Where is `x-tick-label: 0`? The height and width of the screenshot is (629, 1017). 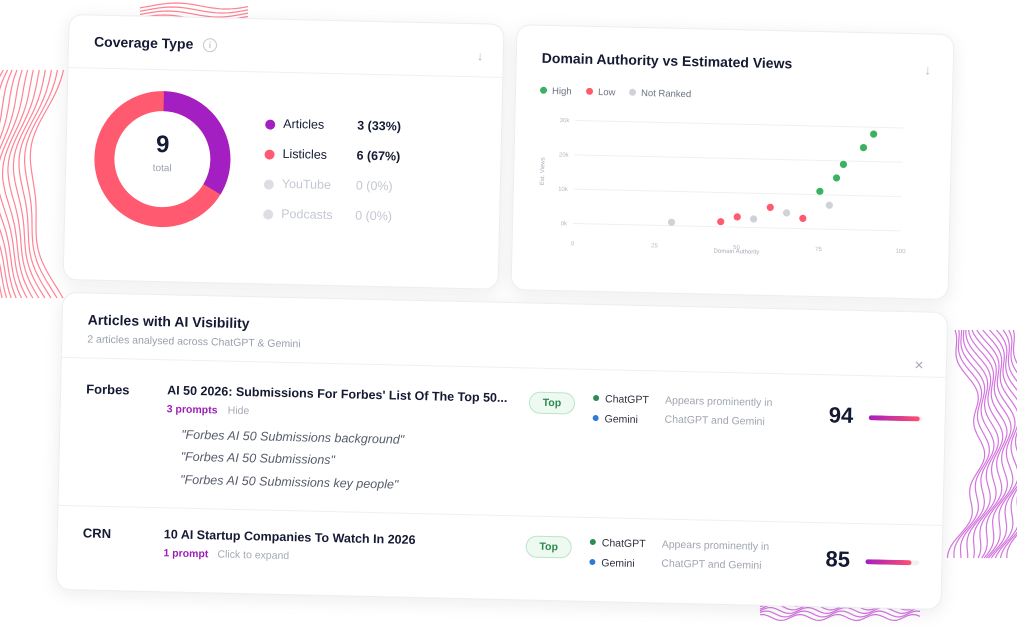
x-tick-label: 0 is located at coordinates (573, 244).